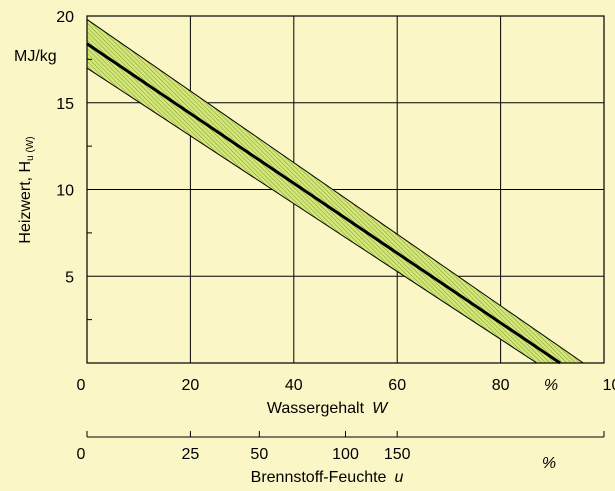 This screenshot has width=615, height=491. I want to click on y-axis-title: Heizwert, Hu (W), so click(26, 189).